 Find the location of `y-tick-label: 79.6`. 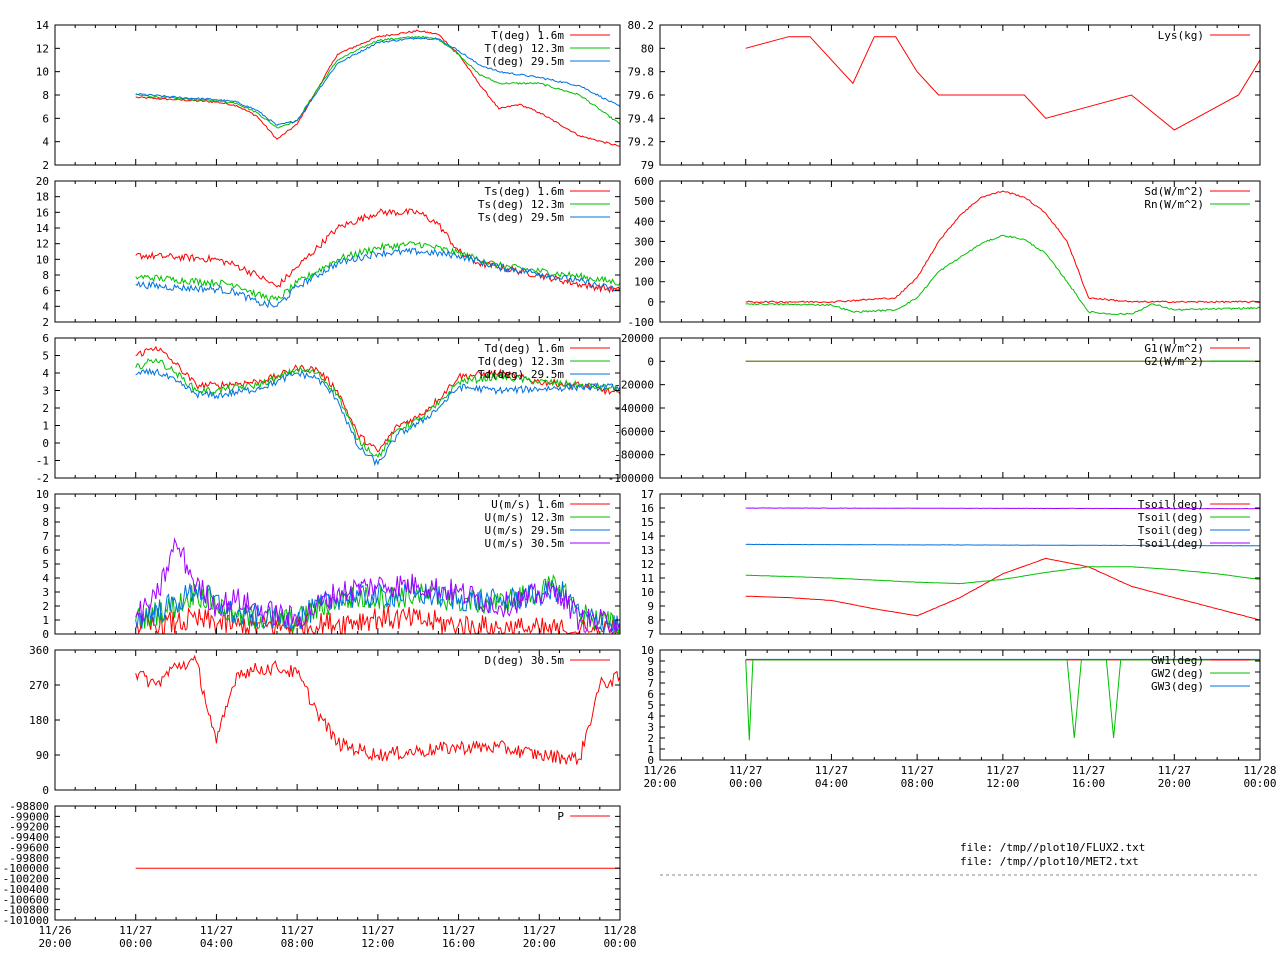

y-tick-label: 79.6 is located at coordinates (641, 95).